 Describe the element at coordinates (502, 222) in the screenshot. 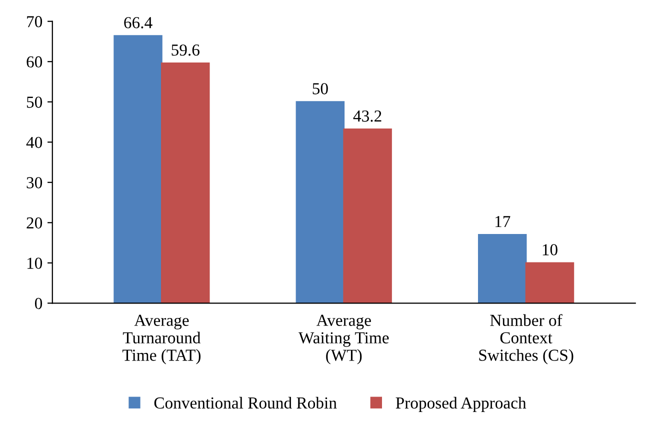

I see `data-label: 17` at that location.